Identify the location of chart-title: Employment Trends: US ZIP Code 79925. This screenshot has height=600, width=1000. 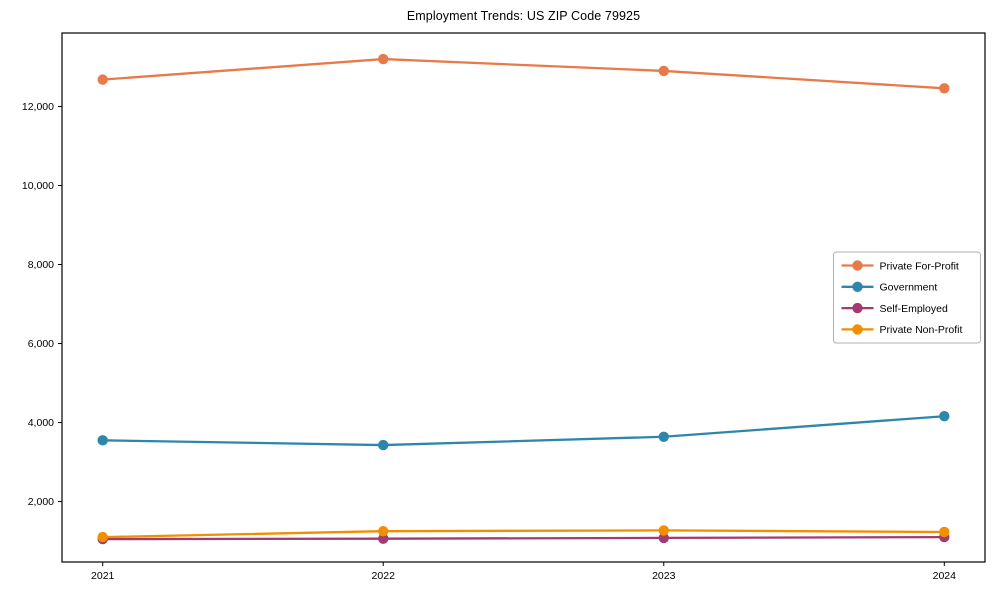
(523, 16).